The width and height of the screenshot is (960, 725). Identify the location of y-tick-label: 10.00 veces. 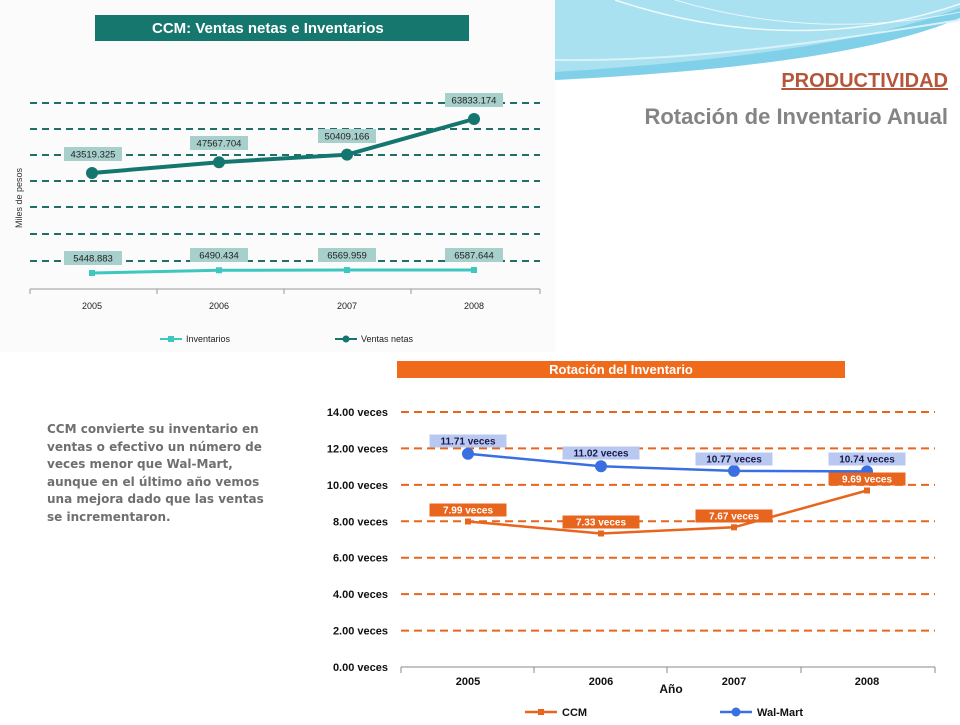
(357, 486).